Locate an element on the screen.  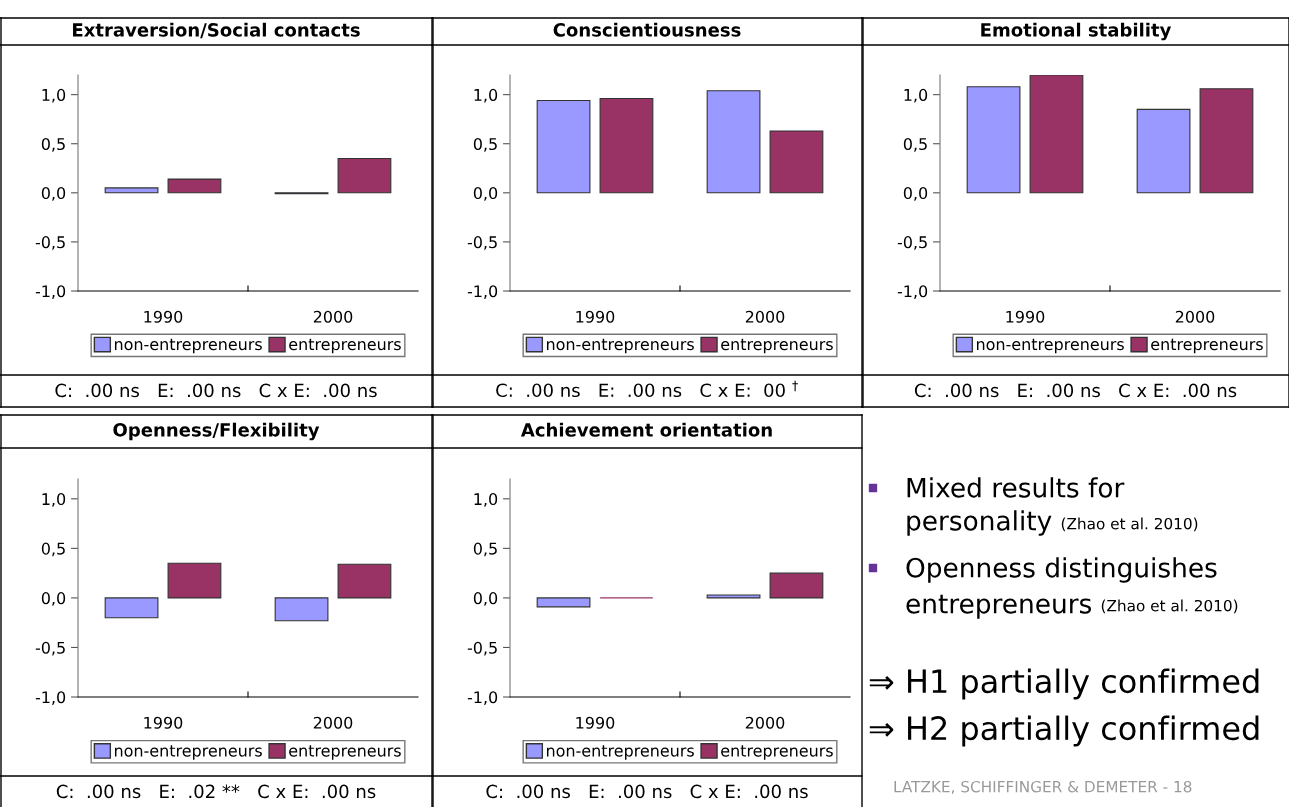
chart-title: Achievement orientation is located at coordinates (646, 429).